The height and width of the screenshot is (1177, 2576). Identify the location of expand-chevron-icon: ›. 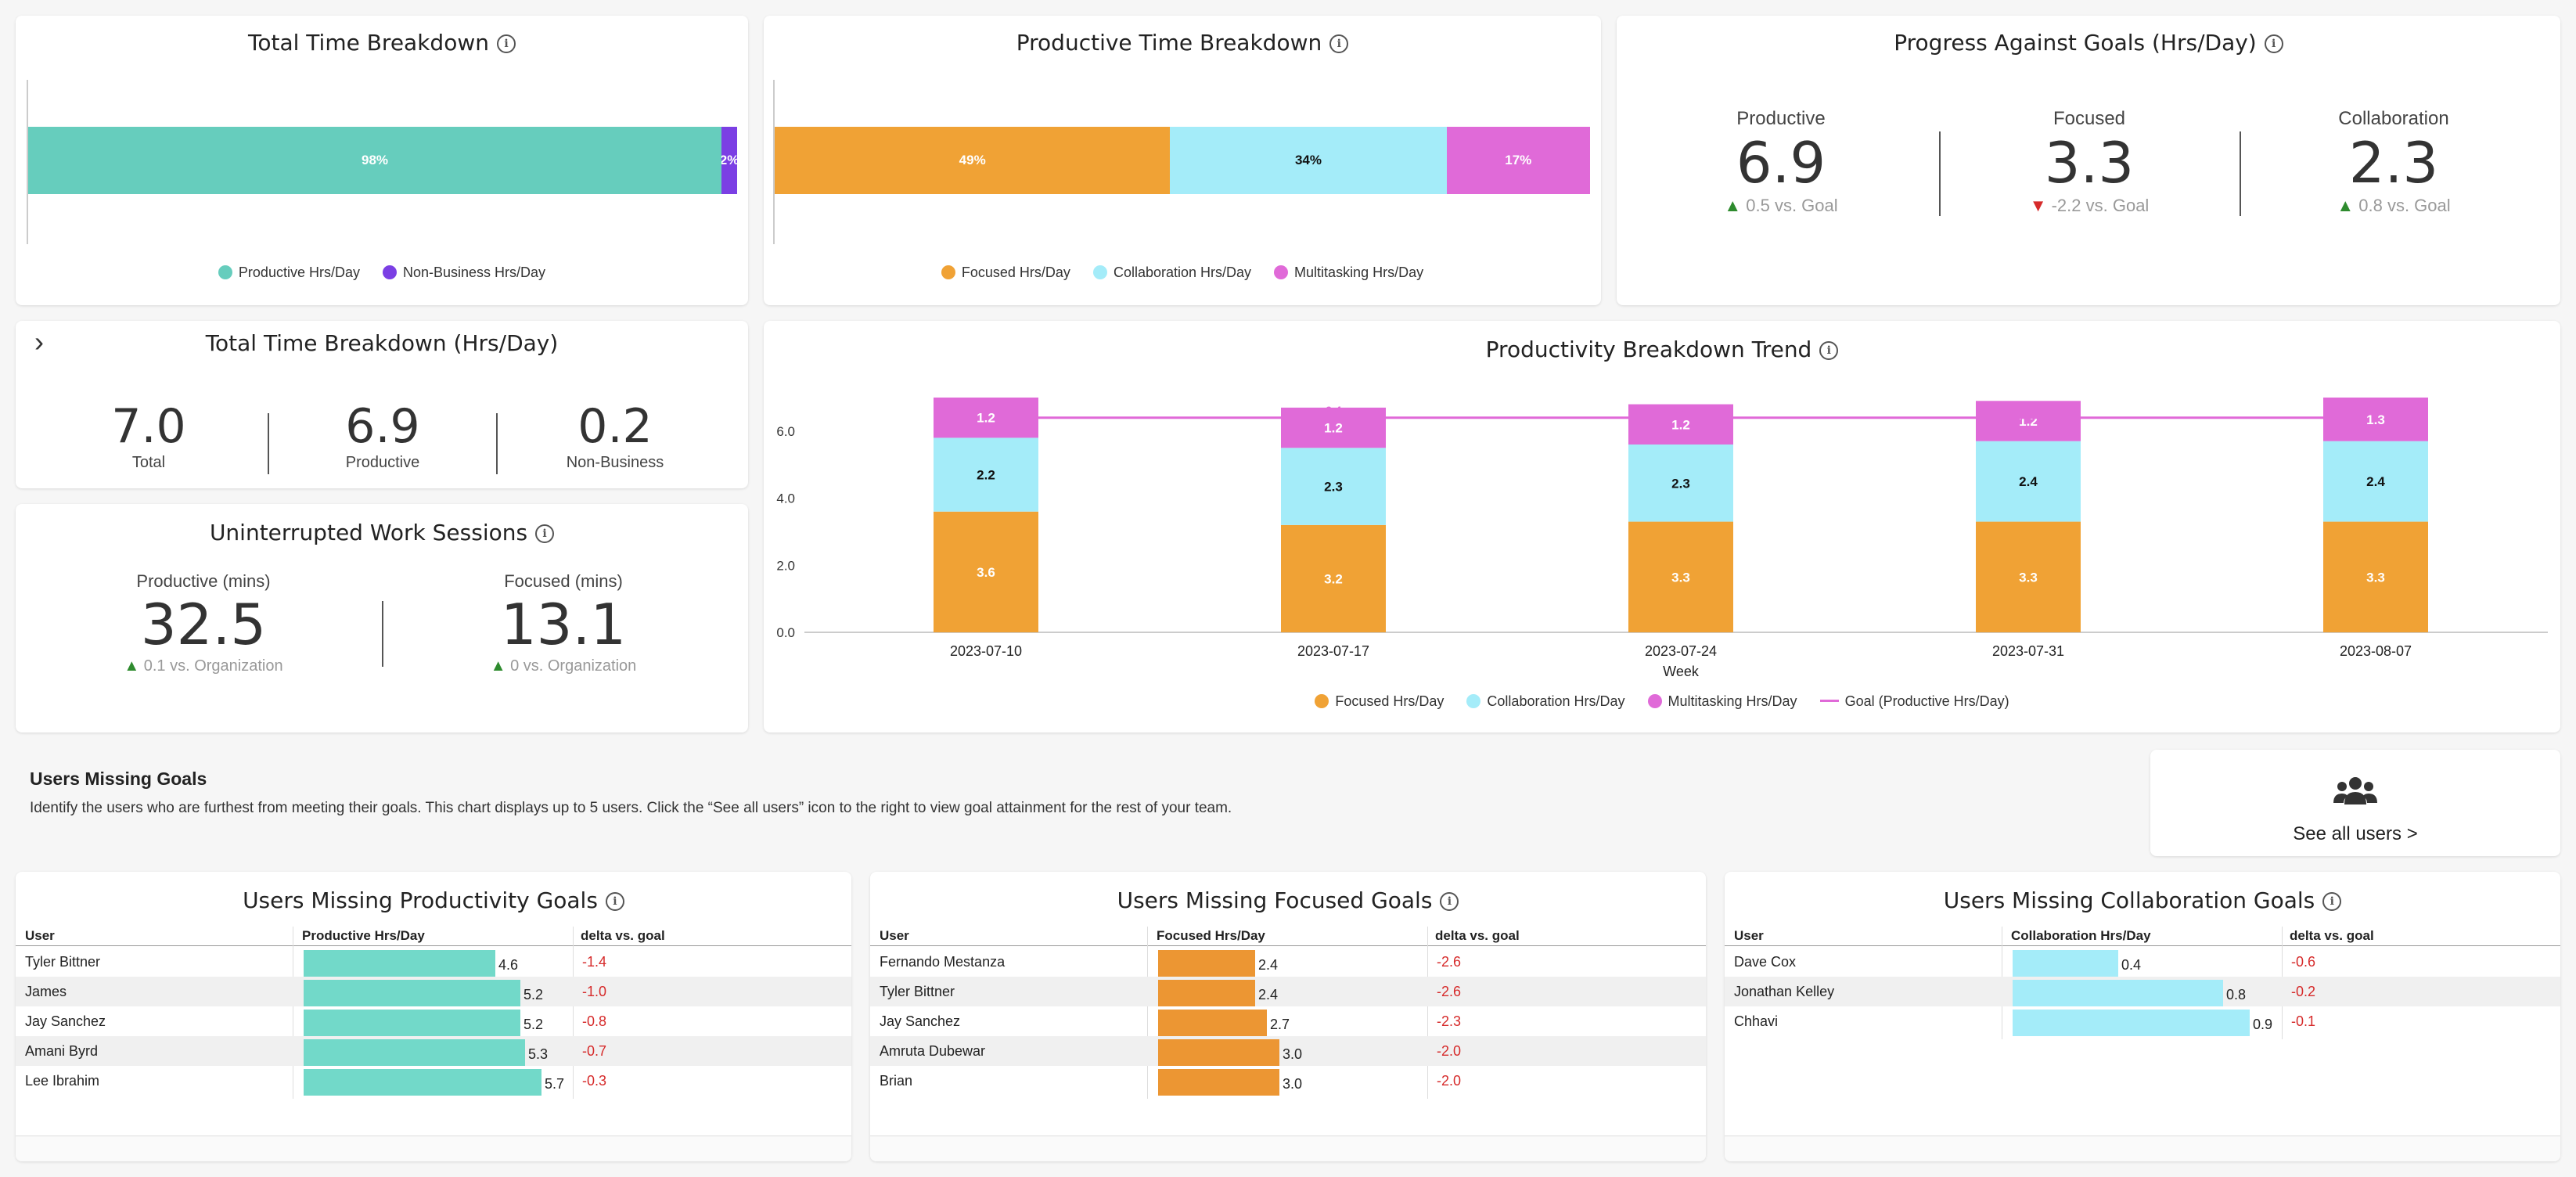
(39, 342).